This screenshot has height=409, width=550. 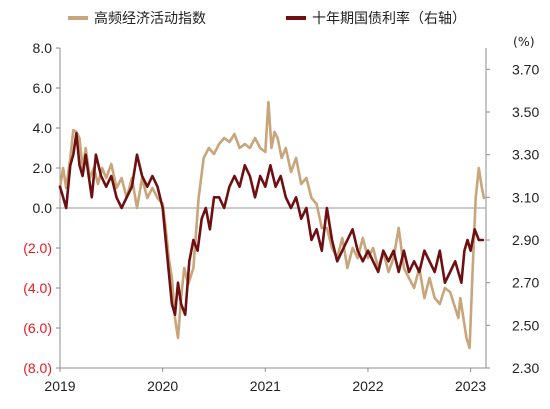 I want to click on x-axis-ticks: 2019 2020 2021 2022 2023, so click(x=265, y=381).